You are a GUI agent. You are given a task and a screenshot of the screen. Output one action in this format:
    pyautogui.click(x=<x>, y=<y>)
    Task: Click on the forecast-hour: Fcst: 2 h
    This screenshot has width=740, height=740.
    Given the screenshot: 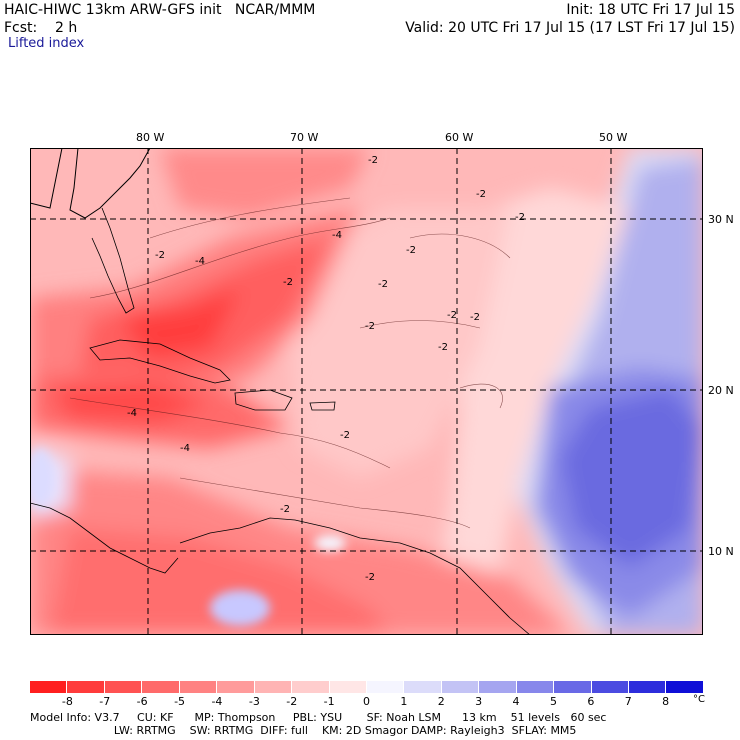 What is the action you would take?
    pyautogui.click(x=41, y=28)
    